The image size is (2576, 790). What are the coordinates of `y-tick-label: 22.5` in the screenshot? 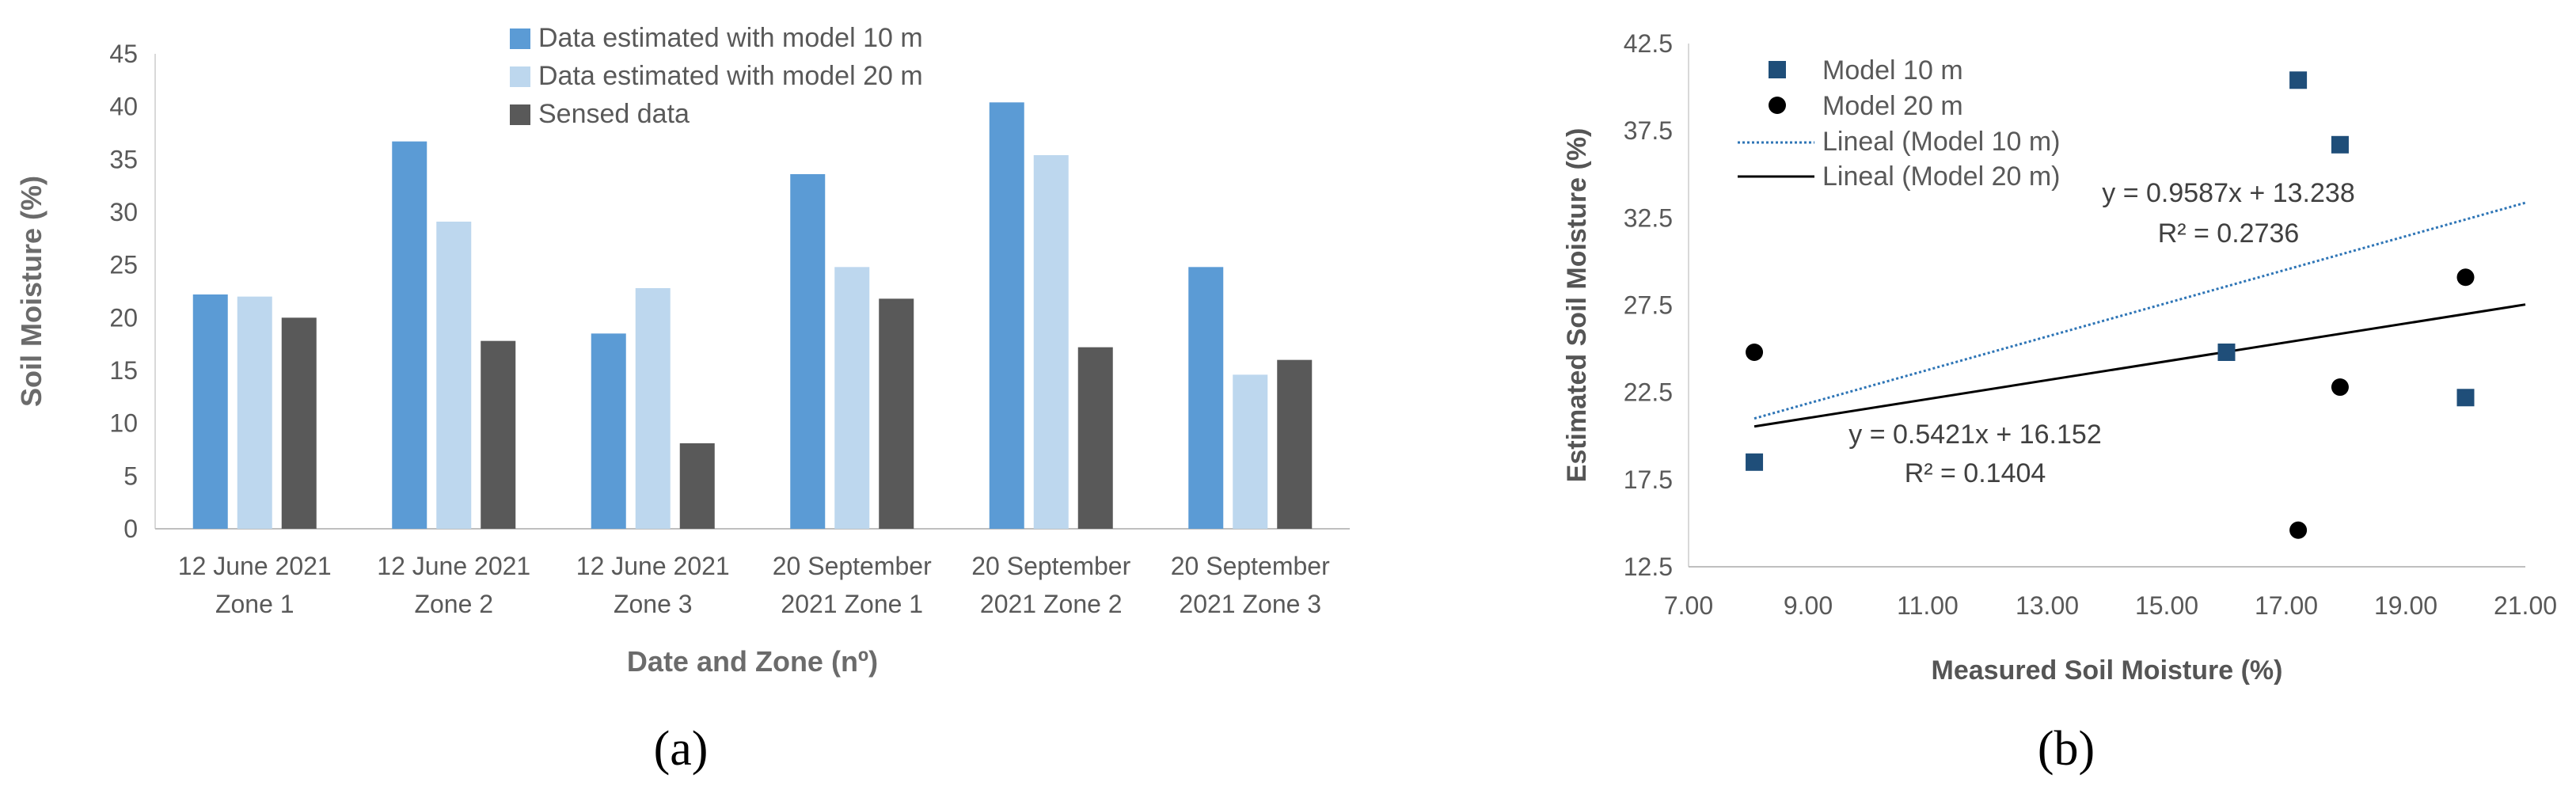 It's located at (1648, 392).